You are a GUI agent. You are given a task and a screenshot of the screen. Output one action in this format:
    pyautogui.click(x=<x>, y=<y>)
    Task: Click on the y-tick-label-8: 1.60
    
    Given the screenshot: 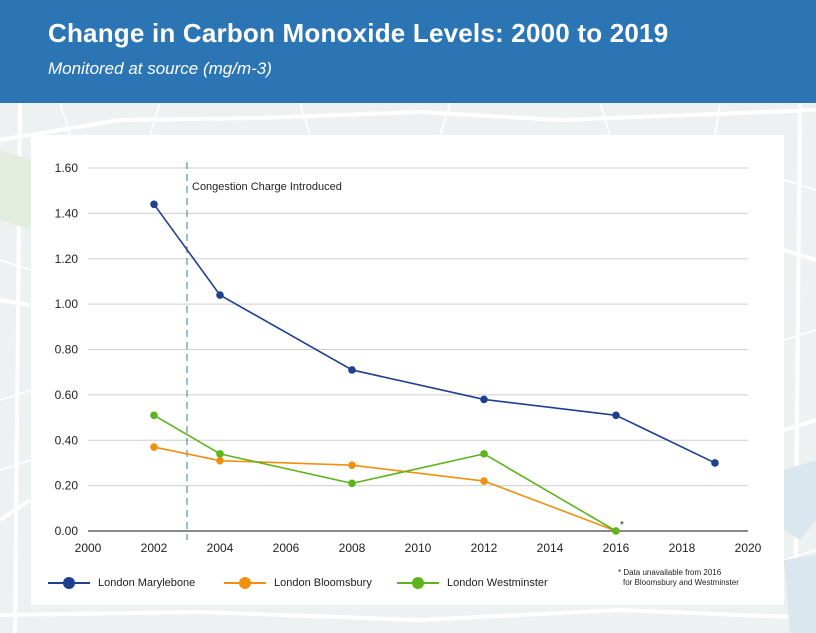 What is the action you would take?
    pyautogui.click(x=67, y=168)
    